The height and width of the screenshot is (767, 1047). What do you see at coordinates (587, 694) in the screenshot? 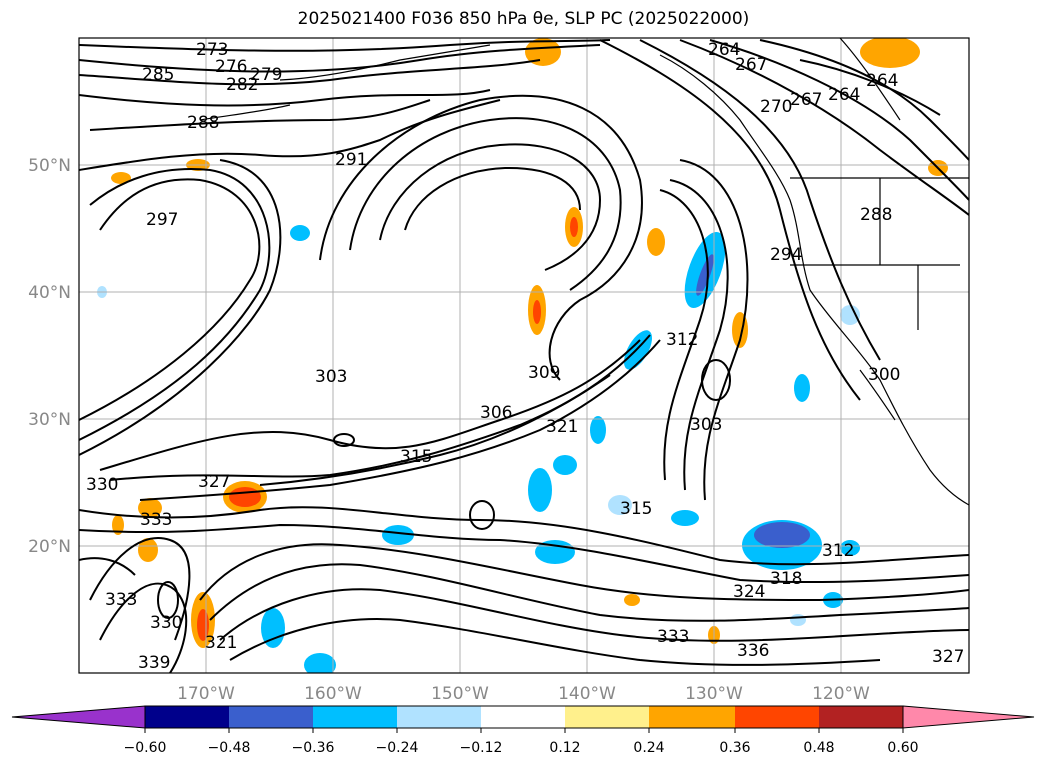
I see `lon-label: 140°W` at bounding box center [587, 694].